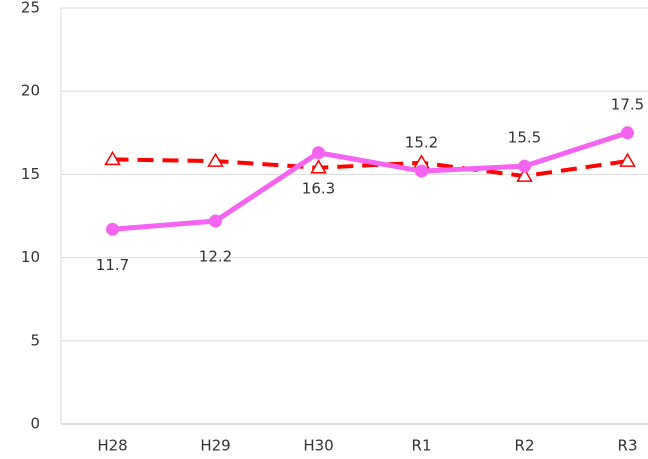 The width and height of the screenshot is (648, 459). Describe the element at coordinates (30, 91) in the screenshot. I see `y-tick-label: 20` at that location.